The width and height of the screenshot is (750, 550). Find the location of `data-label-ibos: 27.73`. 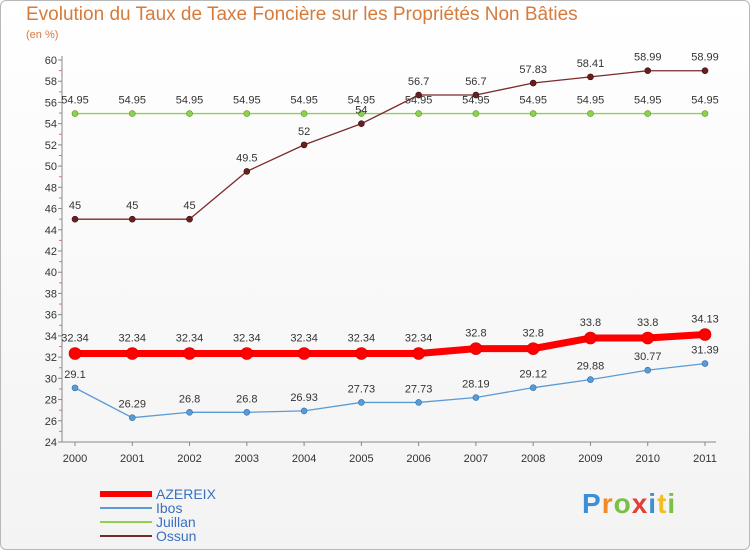

data-label-ibos: 27.73 is located at coordinates (362, 389).